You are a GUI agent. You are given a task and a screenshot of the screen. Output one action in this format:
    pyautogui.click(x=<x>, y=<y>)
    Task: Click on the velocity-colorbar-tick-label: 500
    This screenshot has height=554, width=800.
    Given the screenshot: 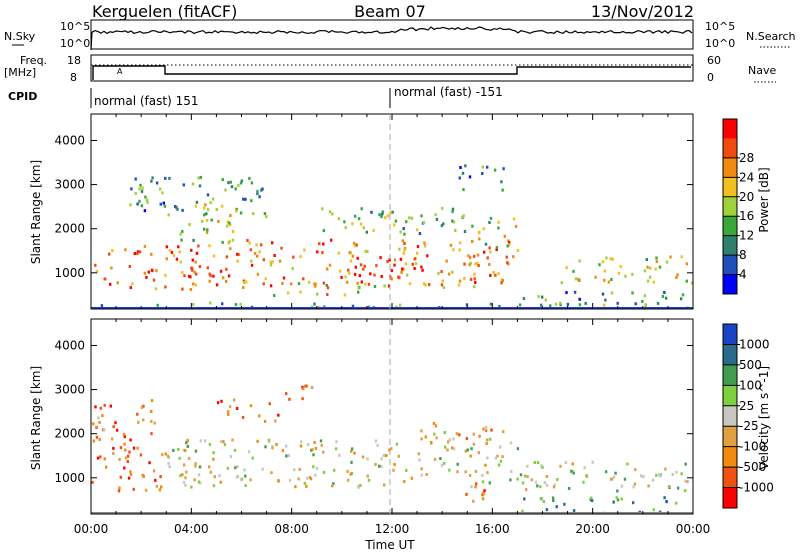 What is the action you would take?
    pyautogui.click(x=750, y=365)
    